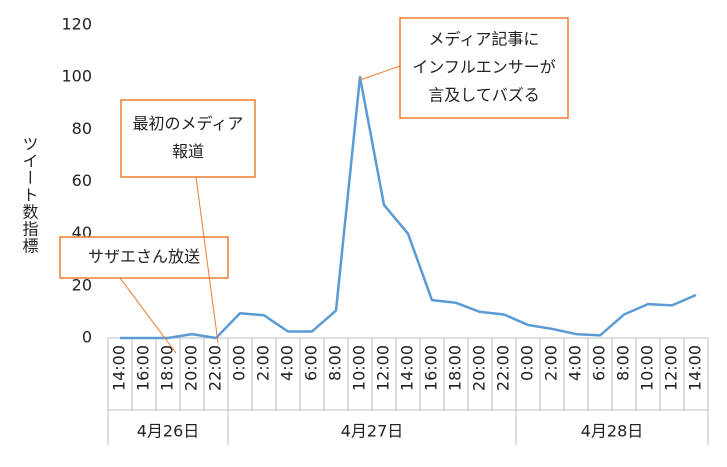 This screenshot has width=727, height=467. I want to click on group-label: 4月27日, so click(372, 431).